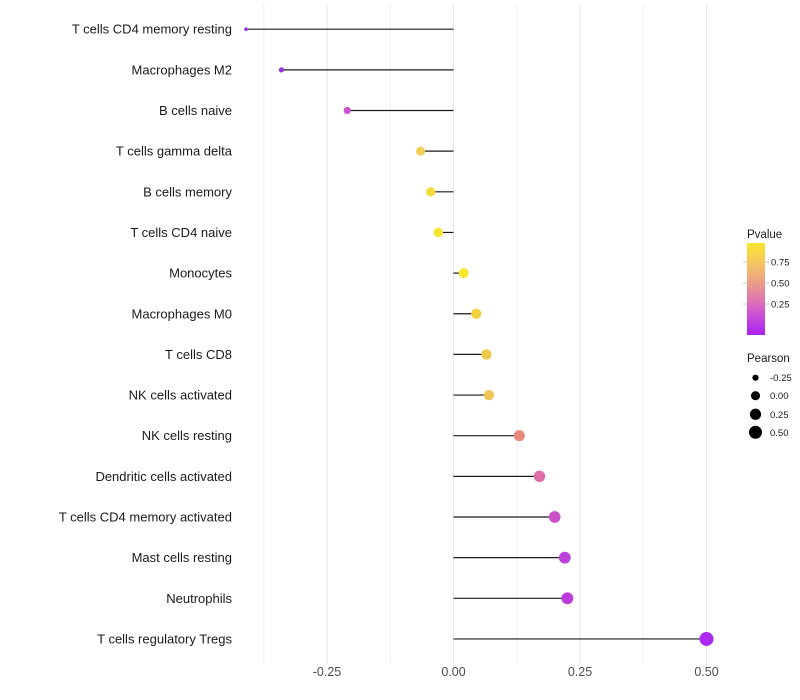  What do you see at coordinates (779, 396) in the screenshot?
I see `pearson-legend-label: 0.00` at bounding box center [779, 396].